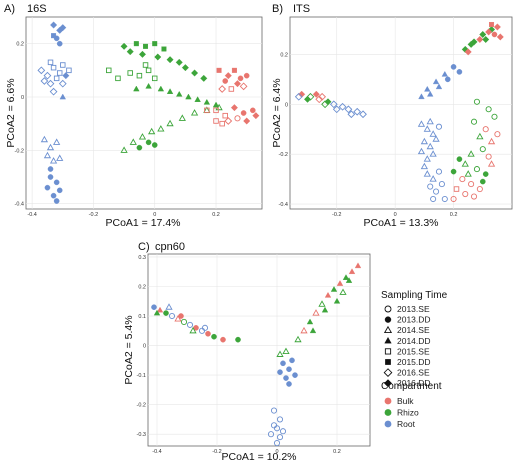 The height and width of the screenshot is (464, 520). Describe the element at coordinates (454, 215) in the screenshot. I see `panel-b-xtick-label: 0.2` at that location.